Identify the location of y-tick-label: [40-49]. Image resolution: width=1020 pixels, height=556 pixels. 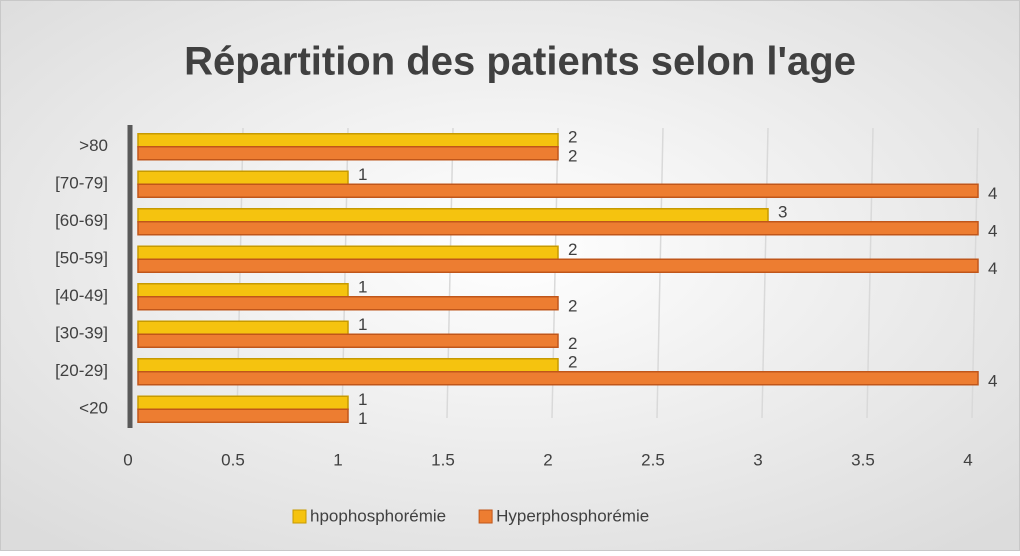
(81, 295).